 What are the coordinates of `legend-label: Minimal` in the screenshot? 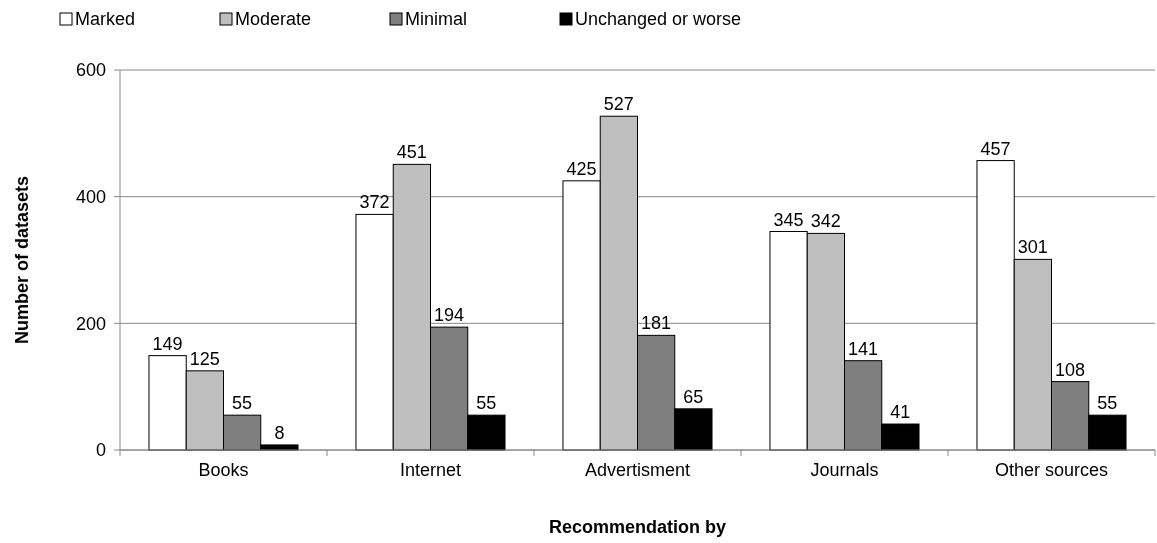 It's located at (436, 19).